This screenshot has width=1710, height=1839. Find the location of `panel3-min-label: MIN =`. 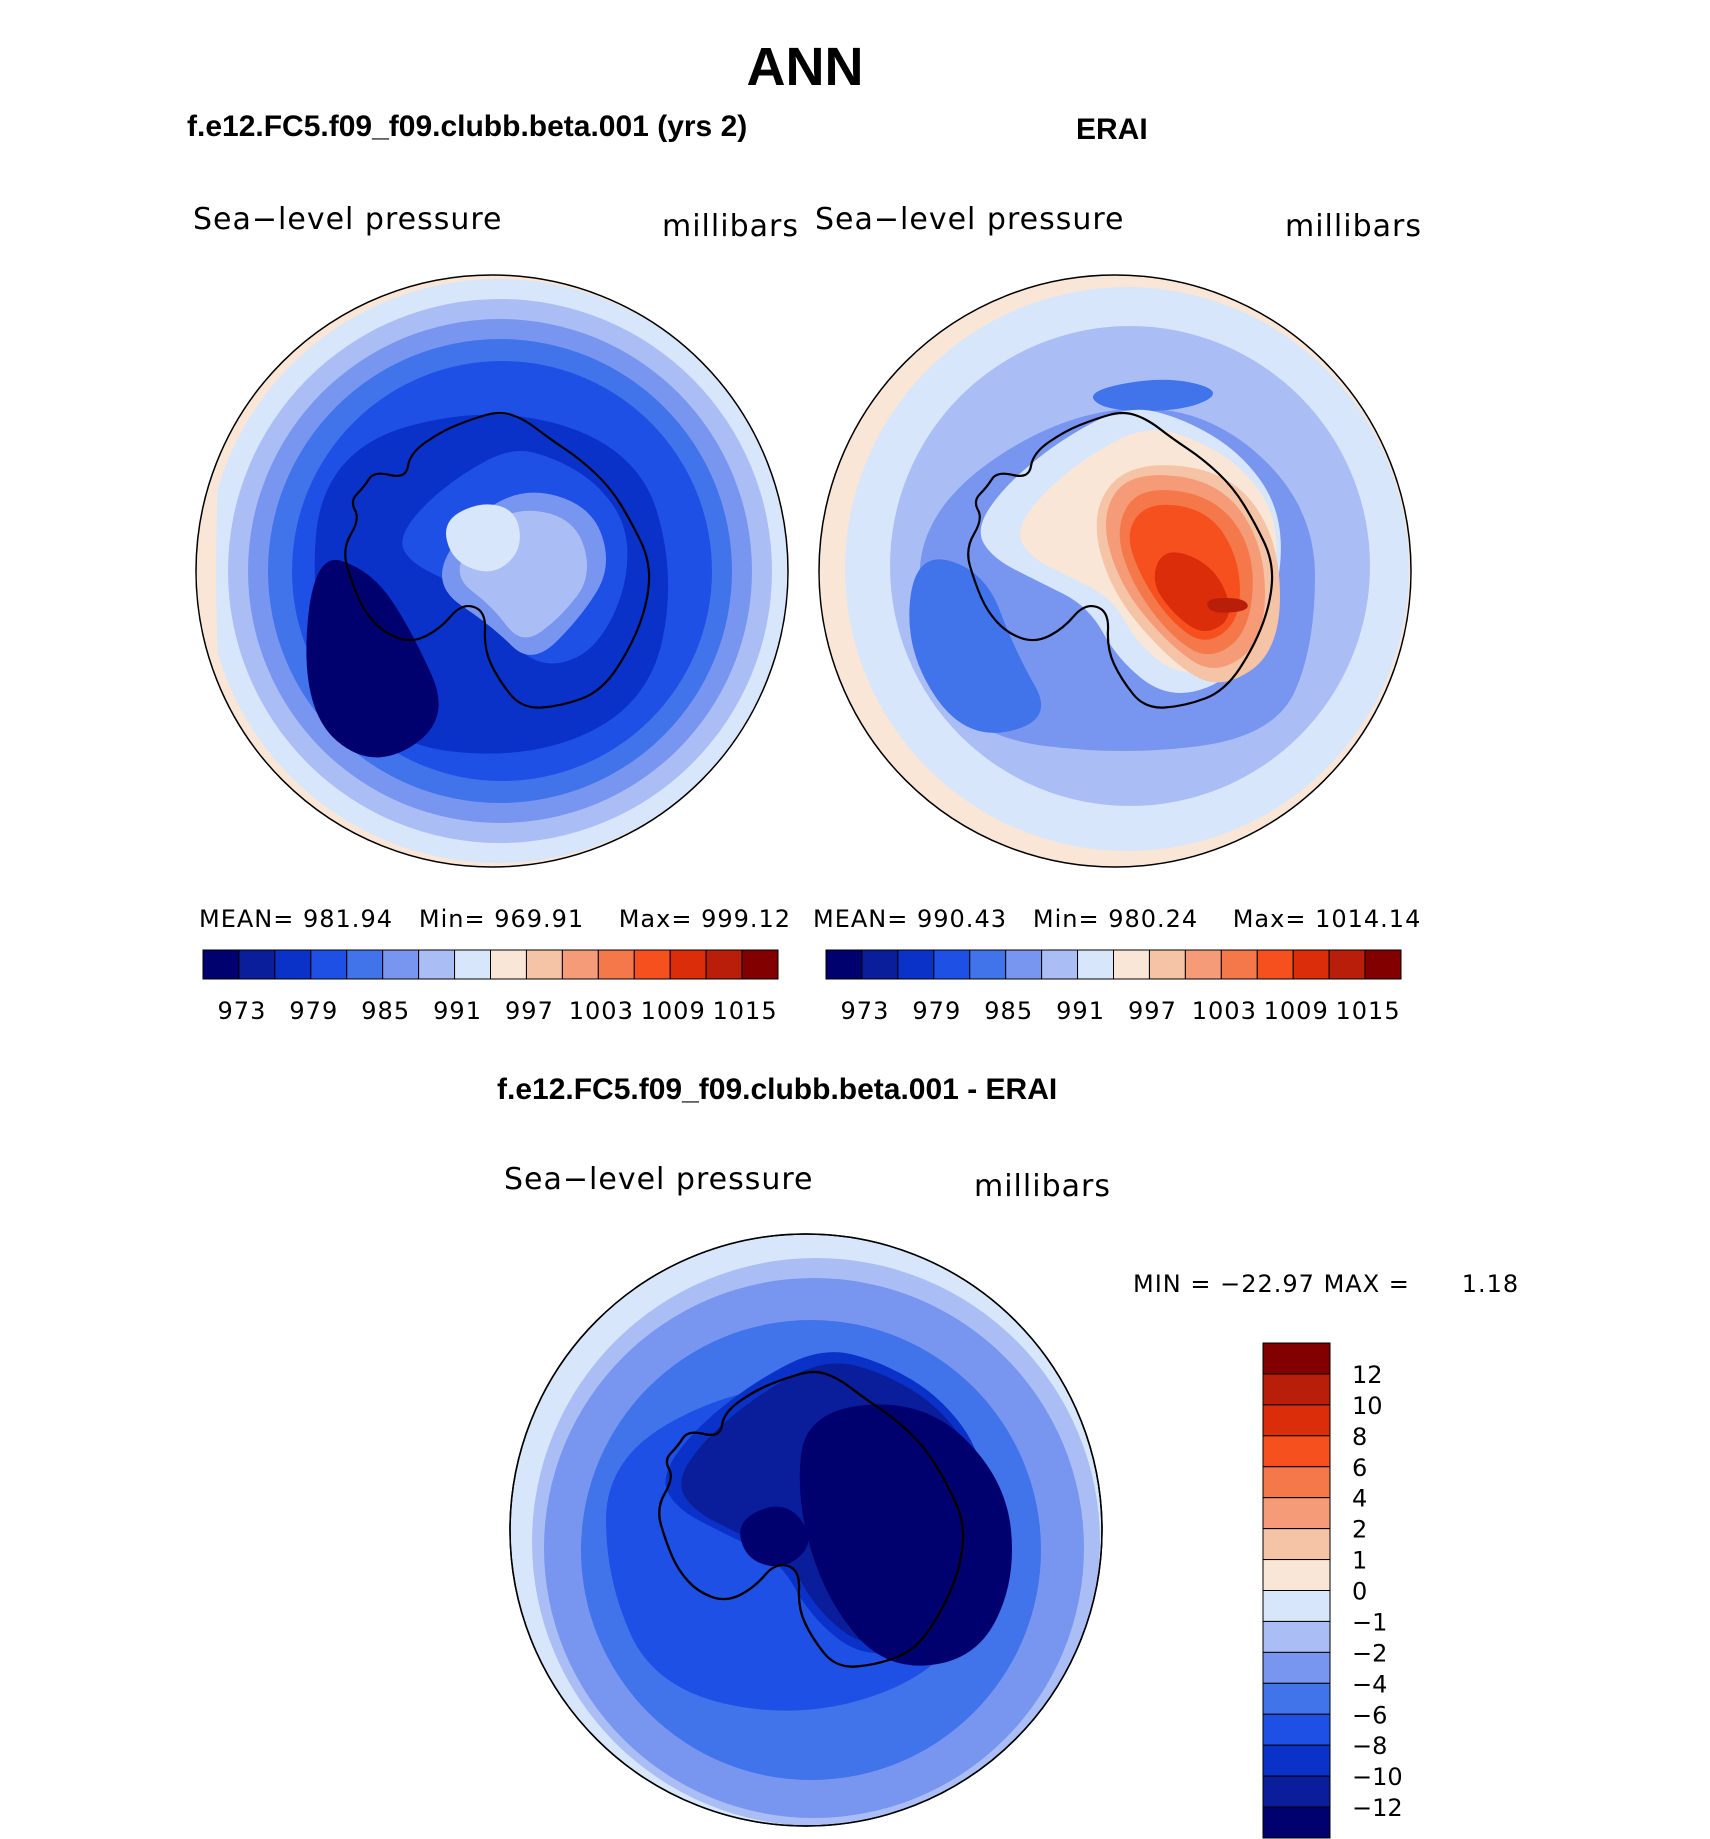

panel3-min-label: MIN = is located at coordinates (1172, 1284).